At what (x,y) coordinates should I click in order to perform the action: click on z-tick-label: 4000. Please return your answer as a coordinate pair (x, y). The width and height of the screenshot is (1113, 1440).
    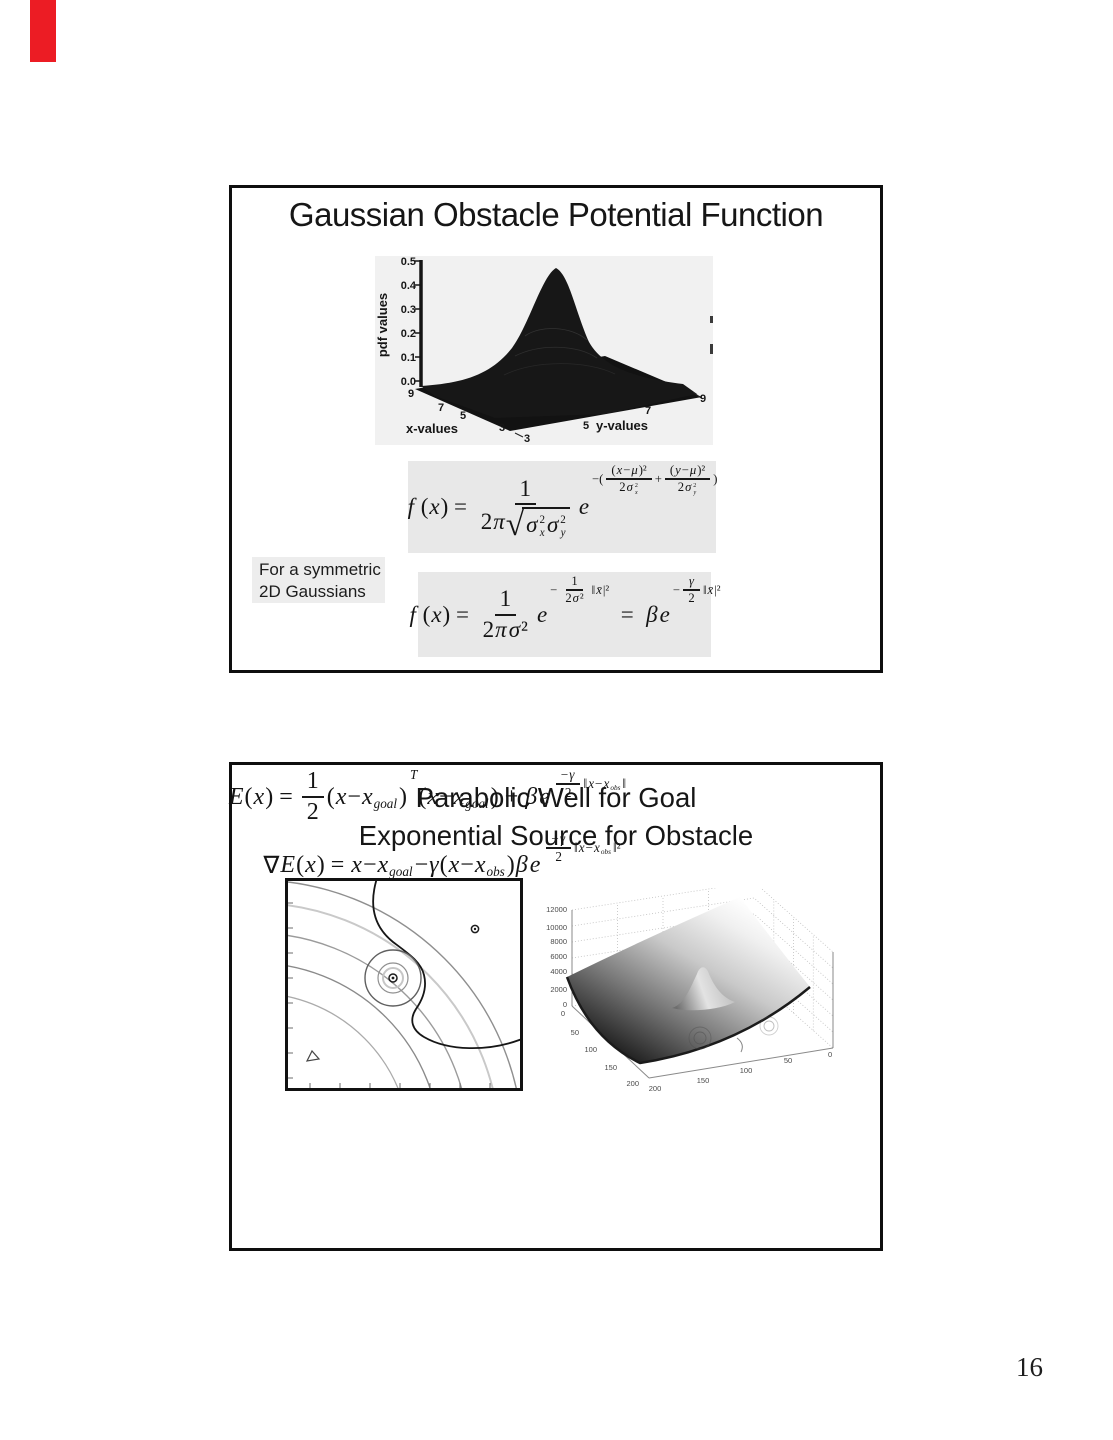
    Looking at the image, I should click on (558, 971).